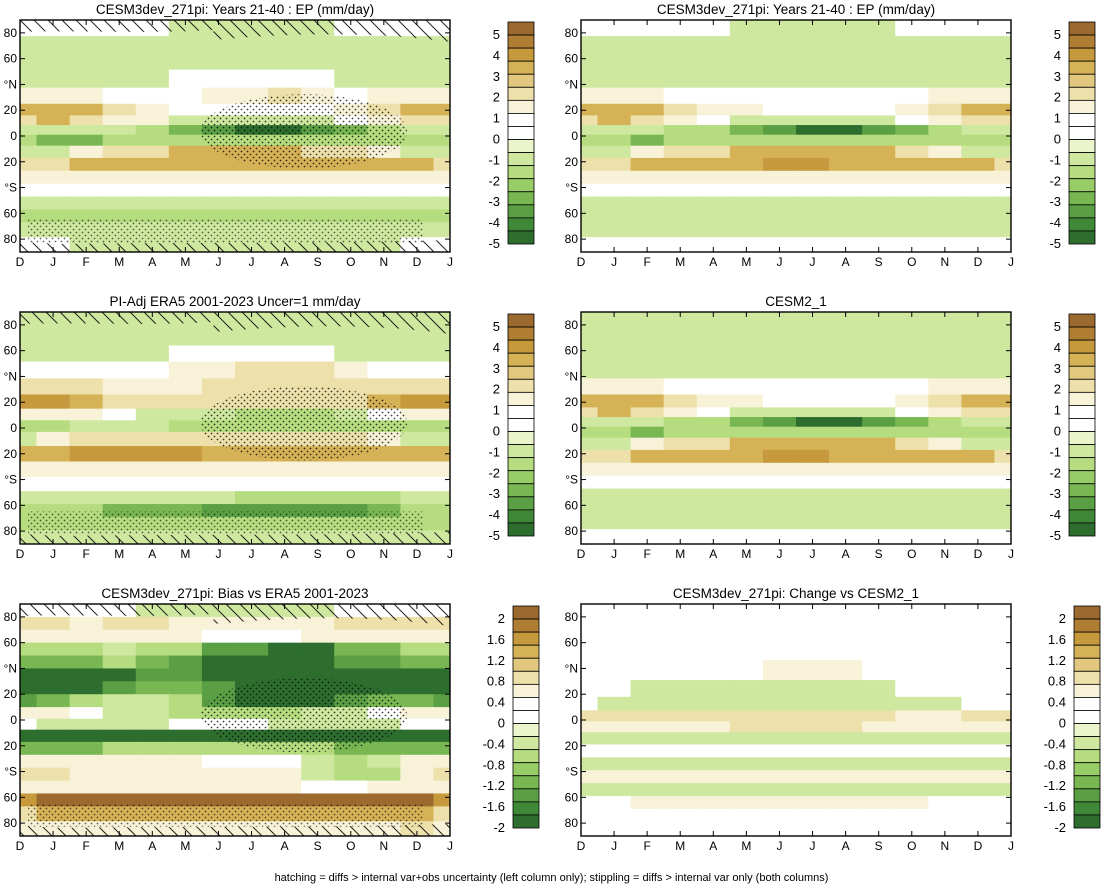  What do you see at coordinates (574, 136) in the screenshot?
I see `y-tick-label: 0` at bounding box center [574, 136].